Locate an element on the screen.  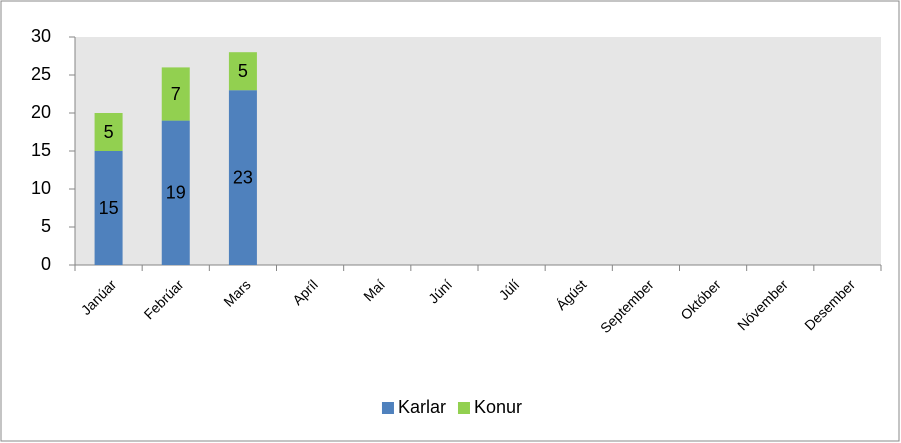
legend-label: Konur is located at coordinates (498, 407).